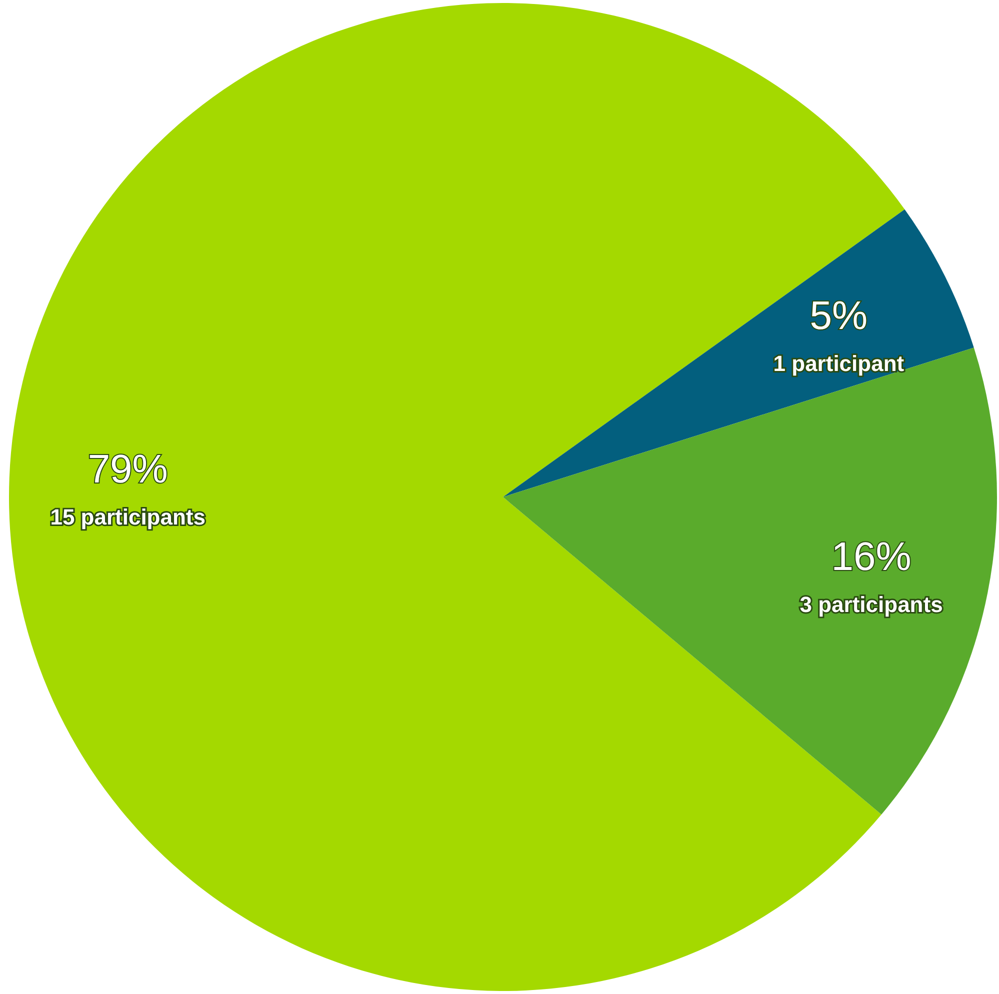  I want to click on slice-label: 1 participant, so click(839, 363).